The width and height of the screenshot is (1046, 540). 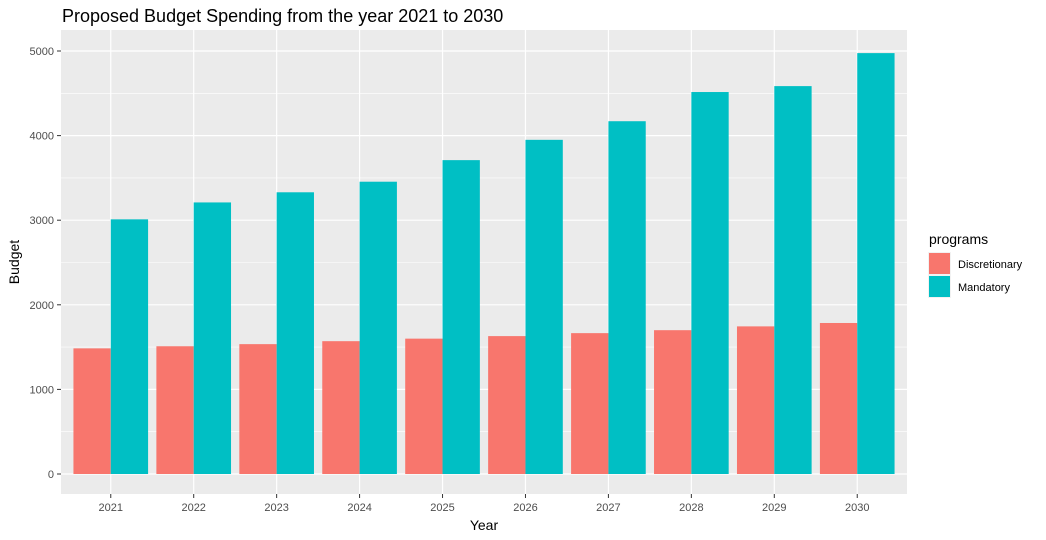 What do you see at coordinates (14, 262) in the screenshot?
I see `y-axis-title: Budget` at bounding box center [14, 262].